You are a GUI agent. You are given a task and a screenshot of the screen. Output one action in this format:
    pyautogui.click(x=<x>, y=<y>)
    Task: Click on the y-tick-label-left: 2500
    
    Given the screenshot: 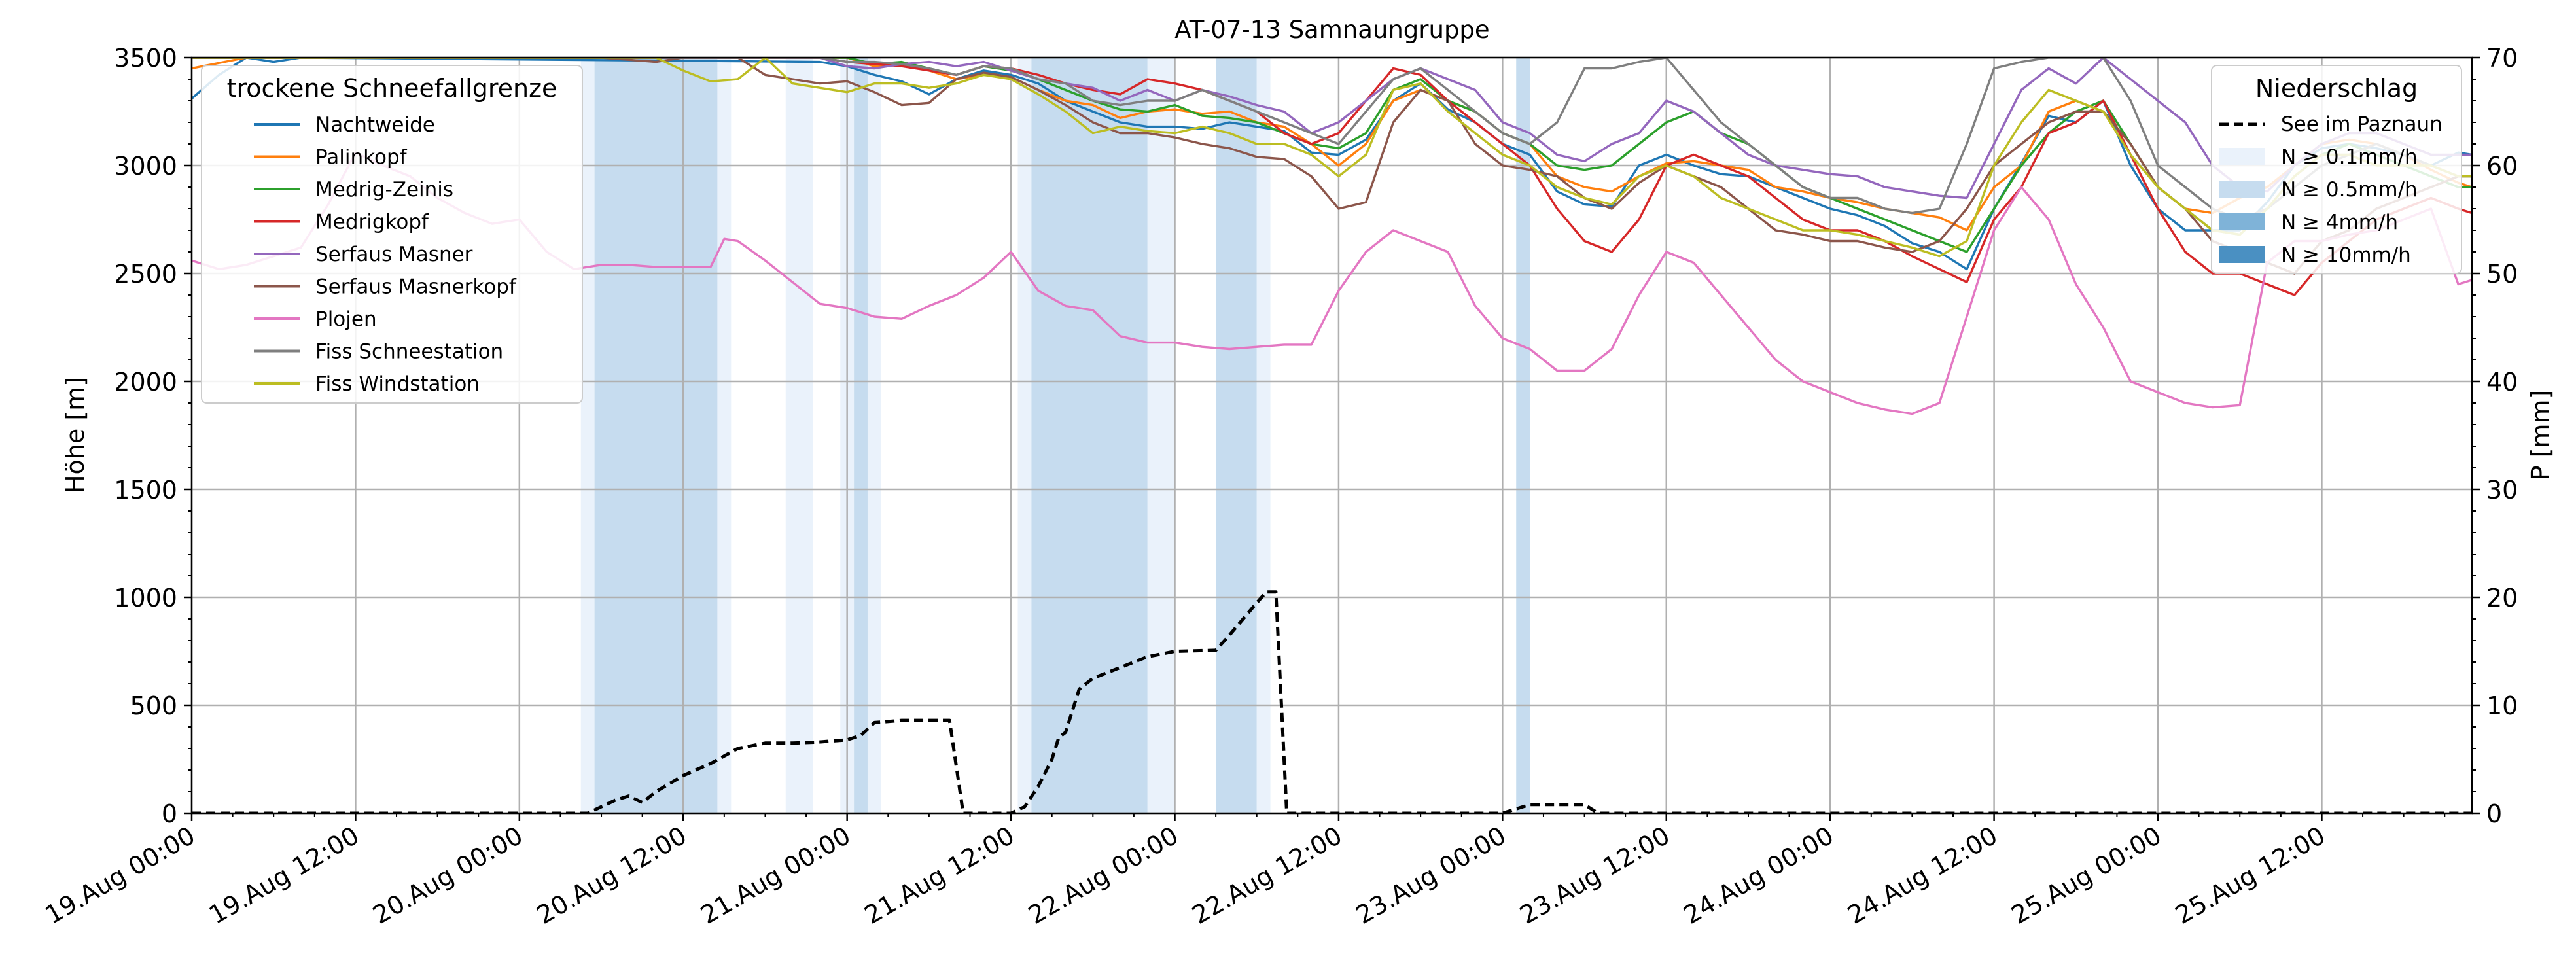 What is the action you would take?
    pyautogui.click(x=145, y=274)
    